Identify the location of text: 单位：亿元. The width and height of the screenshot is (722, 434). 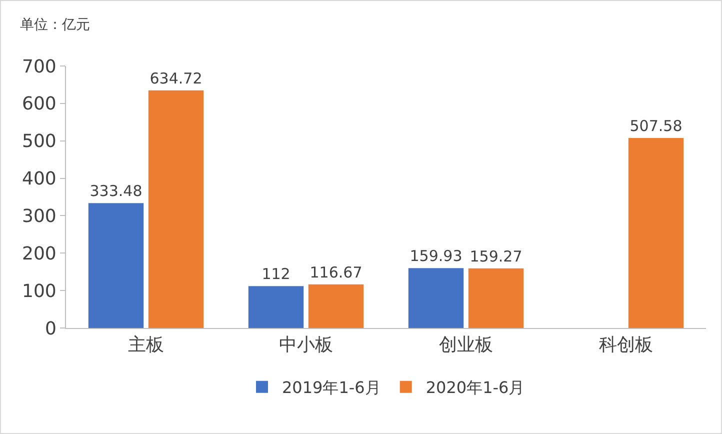
(55, 25).